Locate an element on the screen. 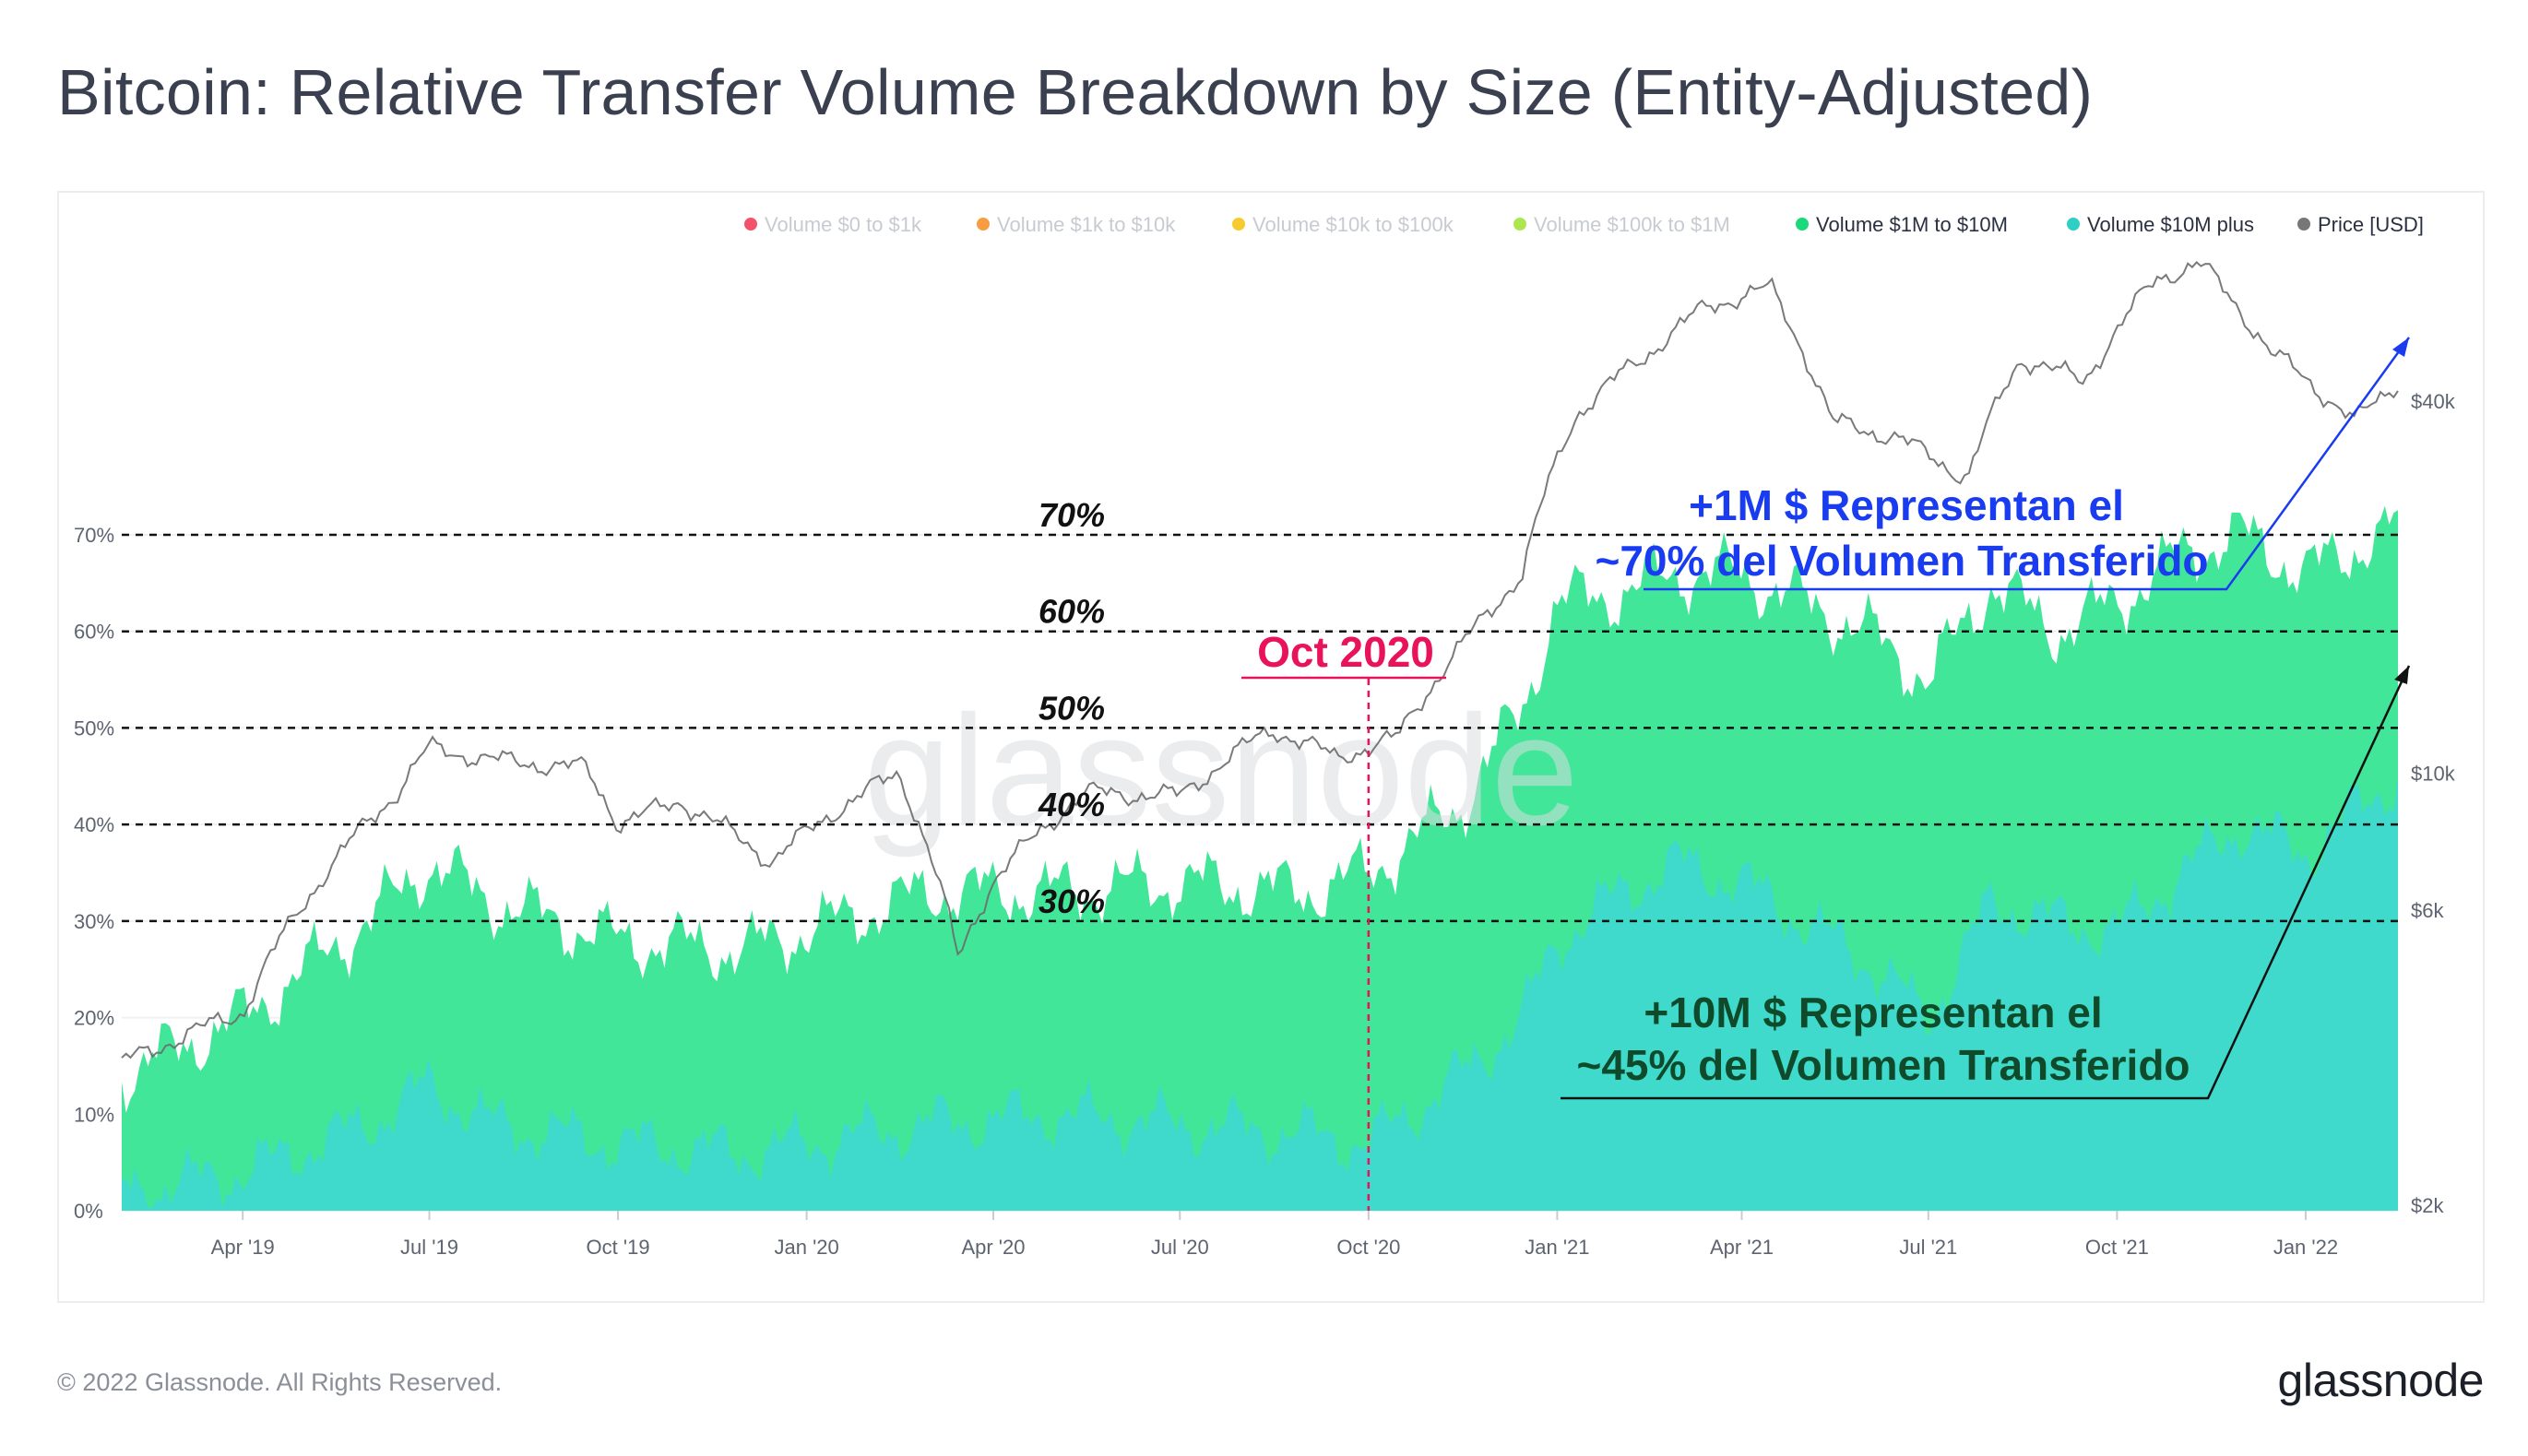 This screenshot has width=2528, height=1456. legend-label: Volume $0 to $1k is located at coordinates (843, 224).